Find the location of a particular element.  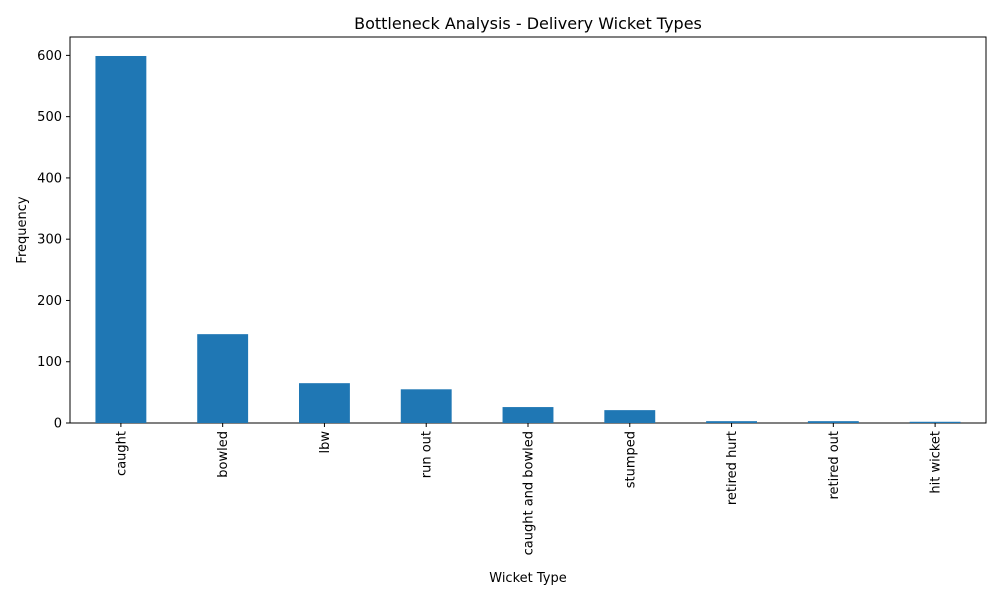

y-axis: 0 100 200 300 400 500 600 is located at coordinates (53, 240).